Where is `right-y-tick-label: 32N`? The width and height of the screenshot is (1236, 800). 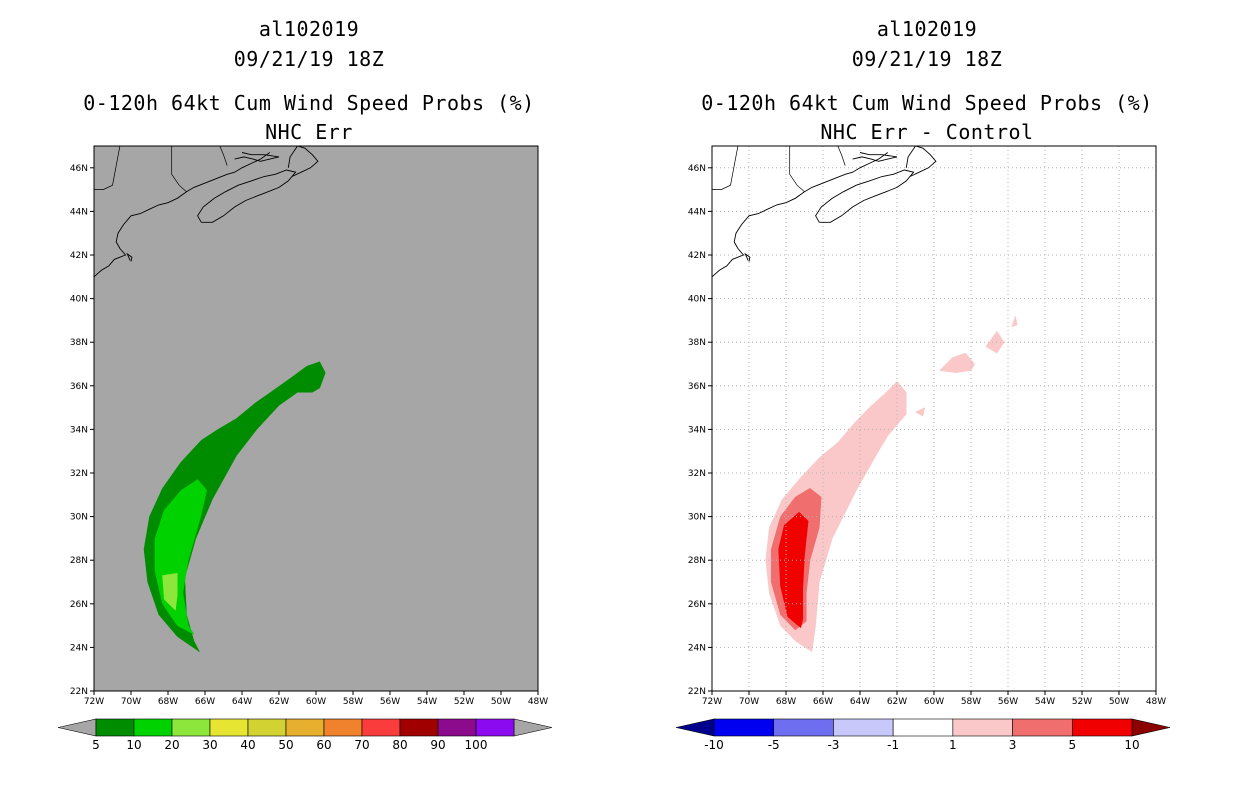
right-y-tick-label: 32N is located at coordinates (697, 474).